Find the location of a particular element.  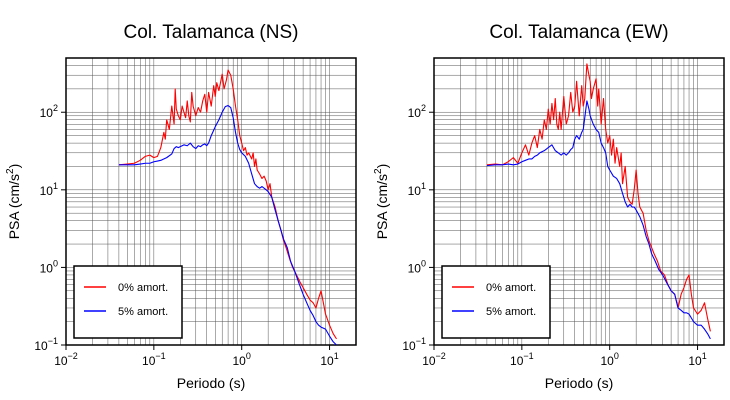

chart-title: Col. Talamanca (EW) is located at coordinates (578, 32).